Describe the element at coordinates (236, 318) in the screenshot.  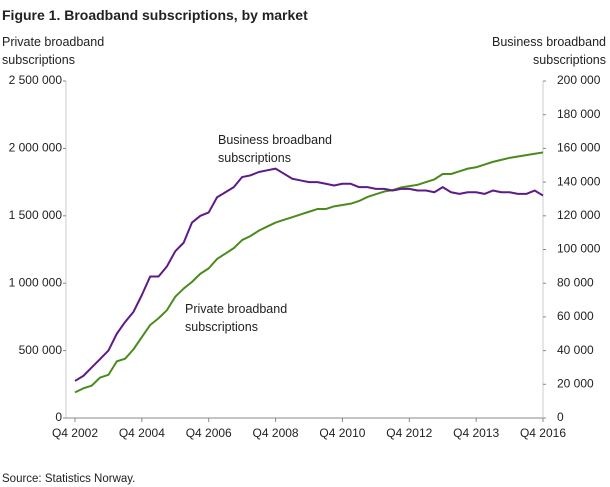
I see `series-label: Private broadband subscriptions` at that location.